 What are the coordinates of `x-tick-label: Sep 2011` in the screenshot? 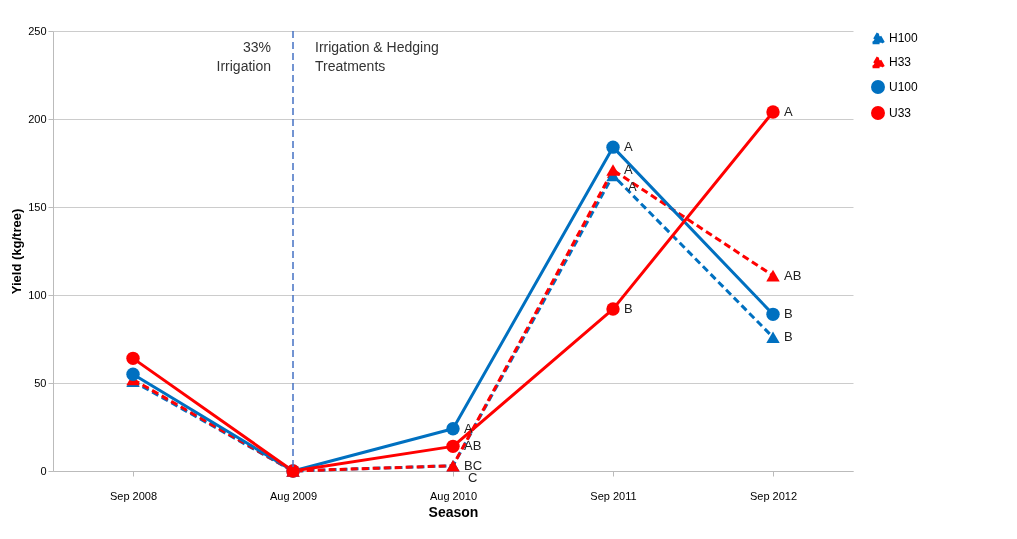 It's located at (613, 495).